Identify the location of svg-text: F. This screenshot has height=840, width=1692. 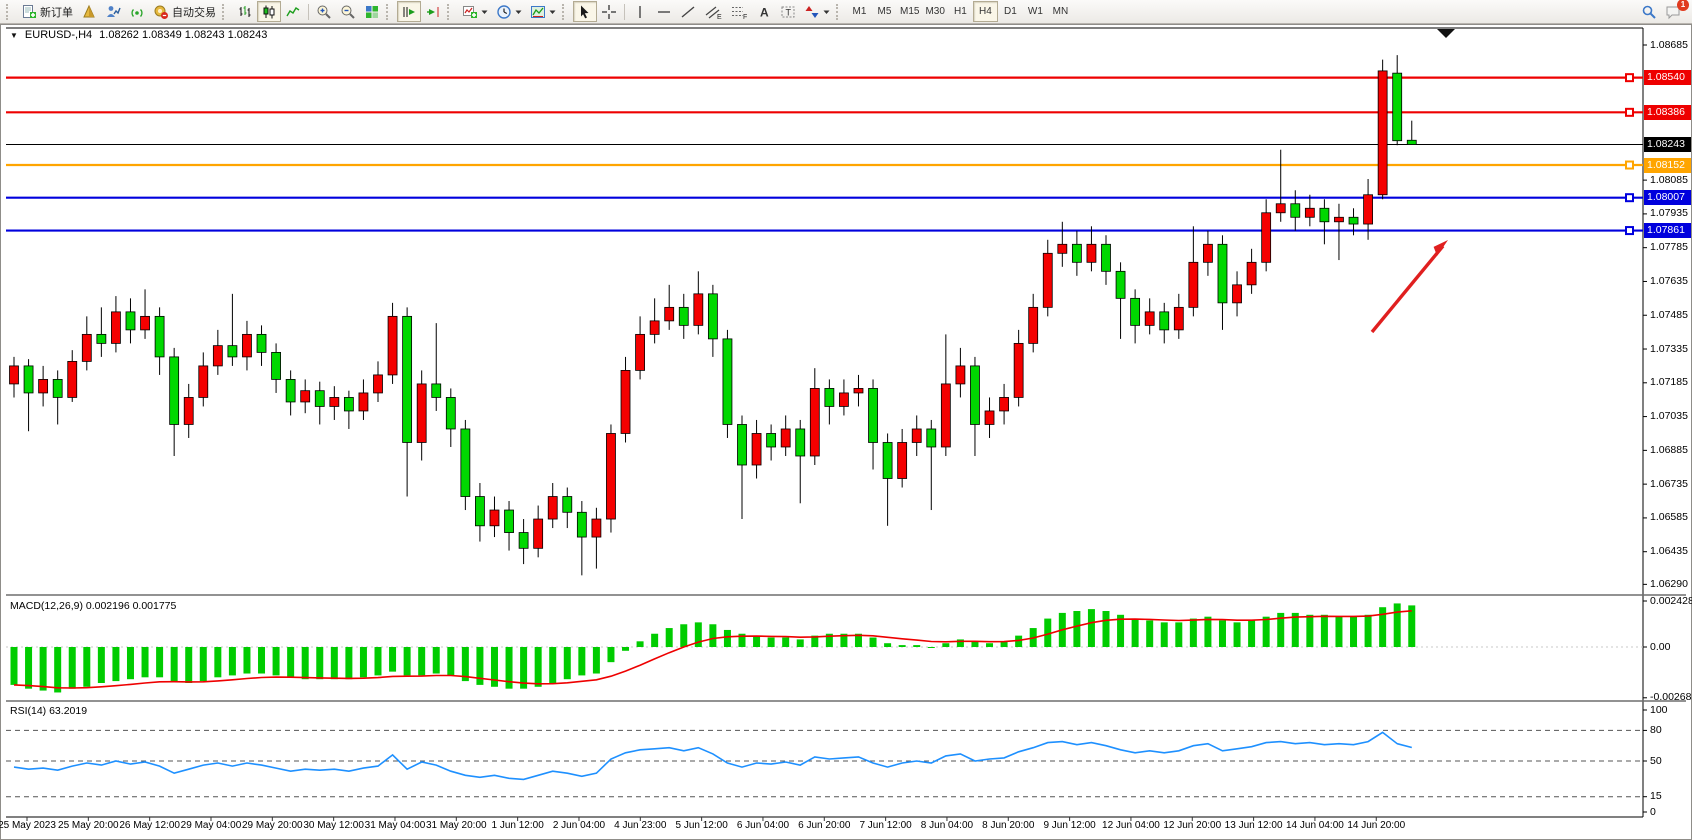
(745, 17).